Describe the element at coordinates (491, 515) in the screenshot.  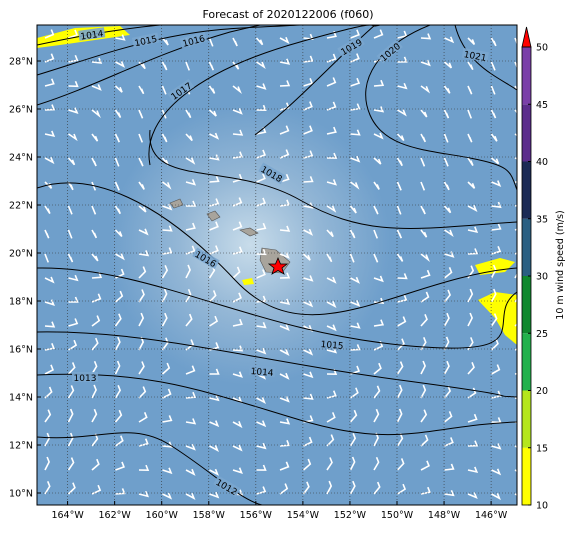
I see `lon-tick-label: 146°W` at that location.